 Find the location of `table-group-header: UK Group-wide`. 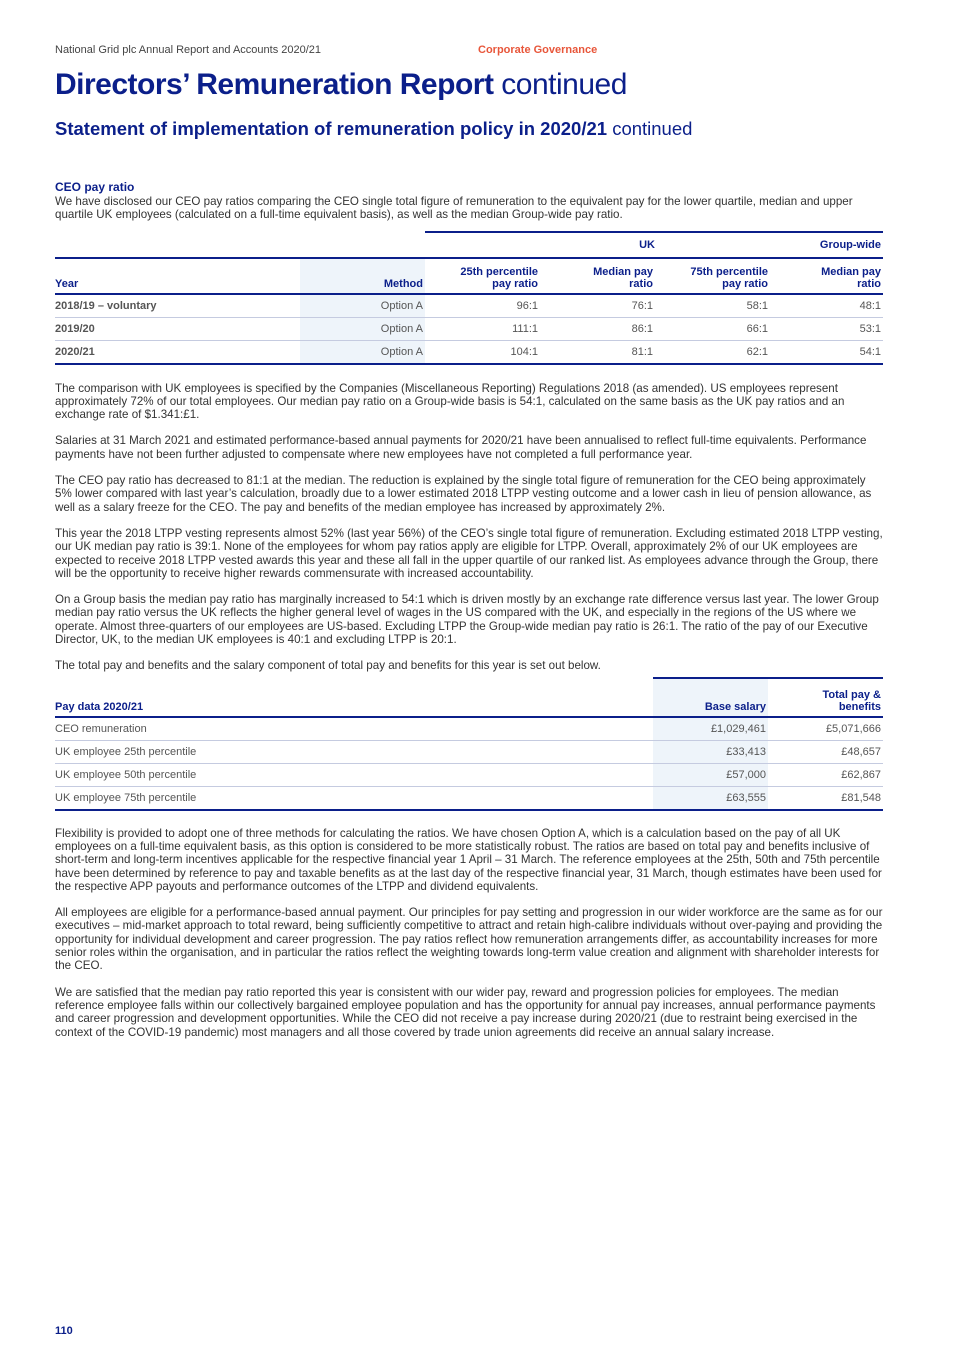

table-group-header: UK Group-wide is located at coordinates (469, 244).